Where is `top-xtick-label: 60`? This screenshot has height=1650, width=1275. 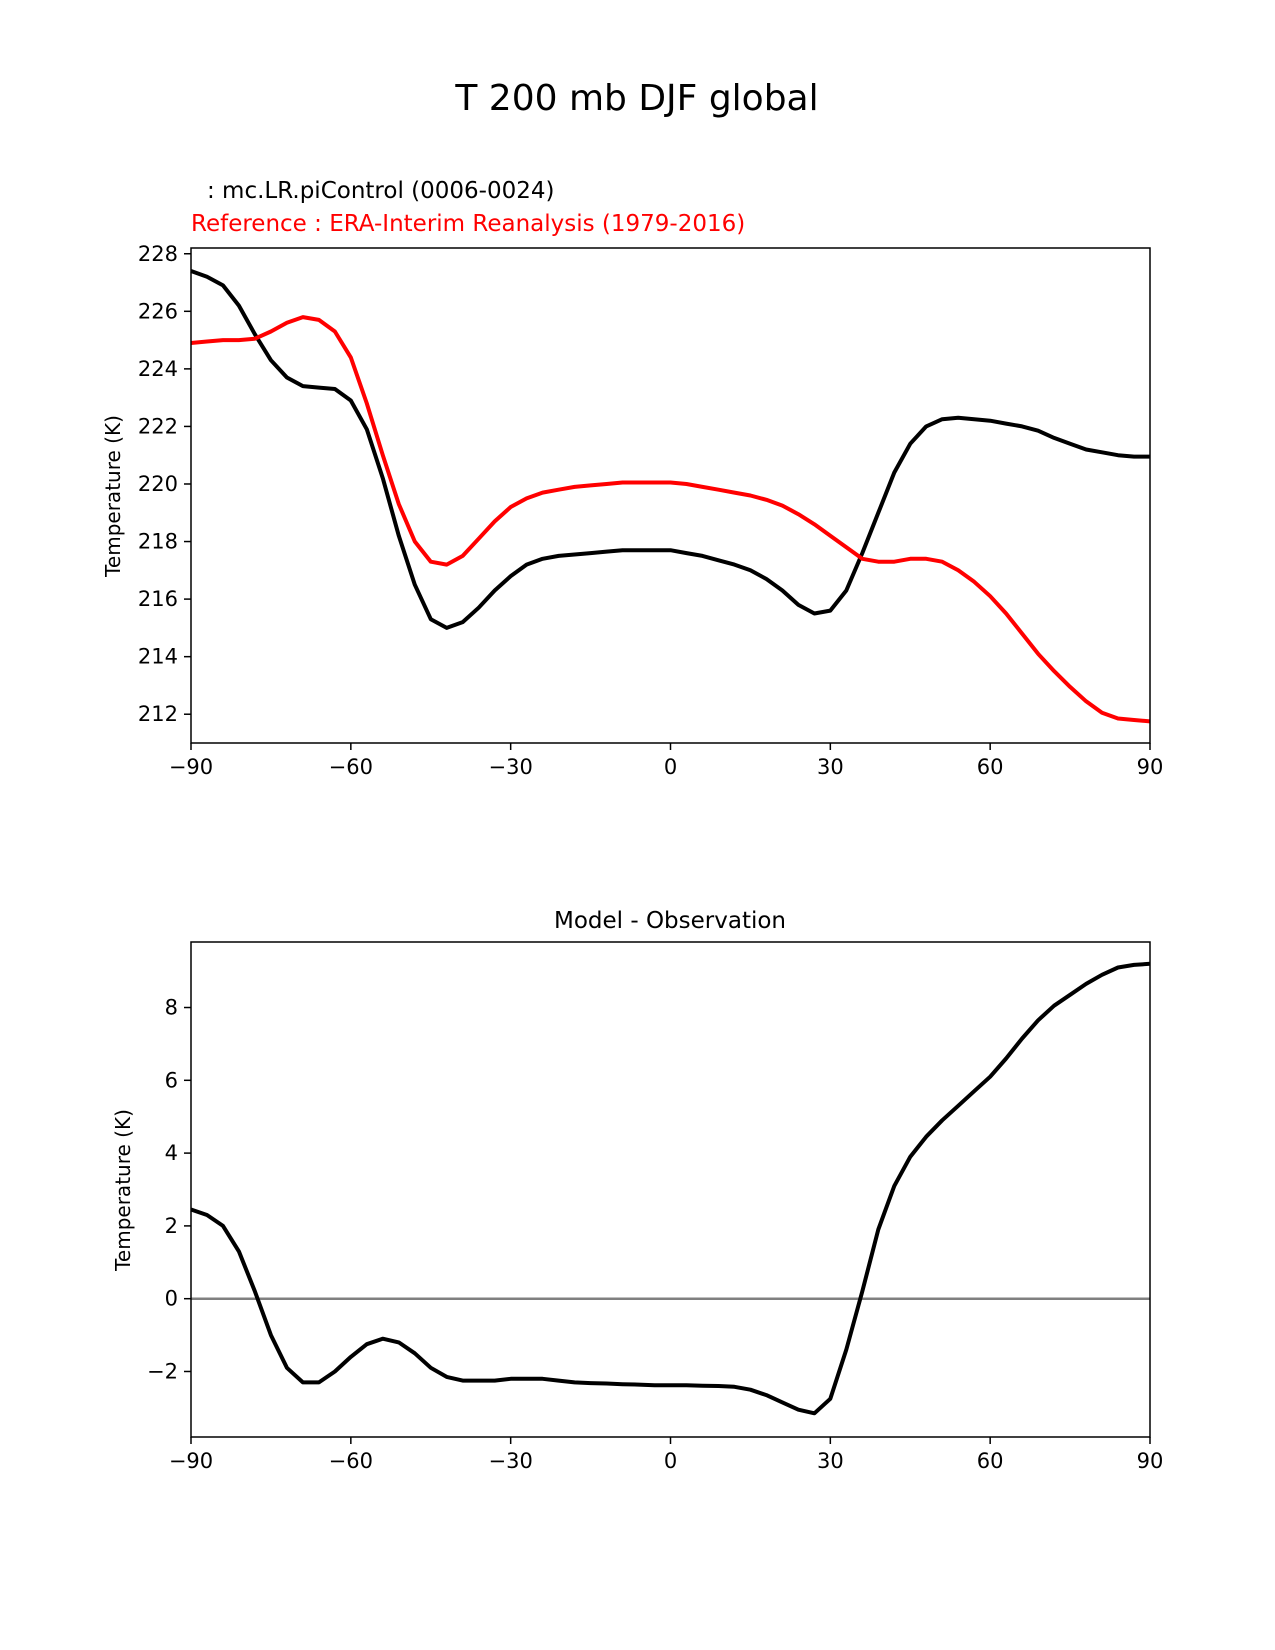
top-xtick-label: 60 is located at coordinates (990, 767).